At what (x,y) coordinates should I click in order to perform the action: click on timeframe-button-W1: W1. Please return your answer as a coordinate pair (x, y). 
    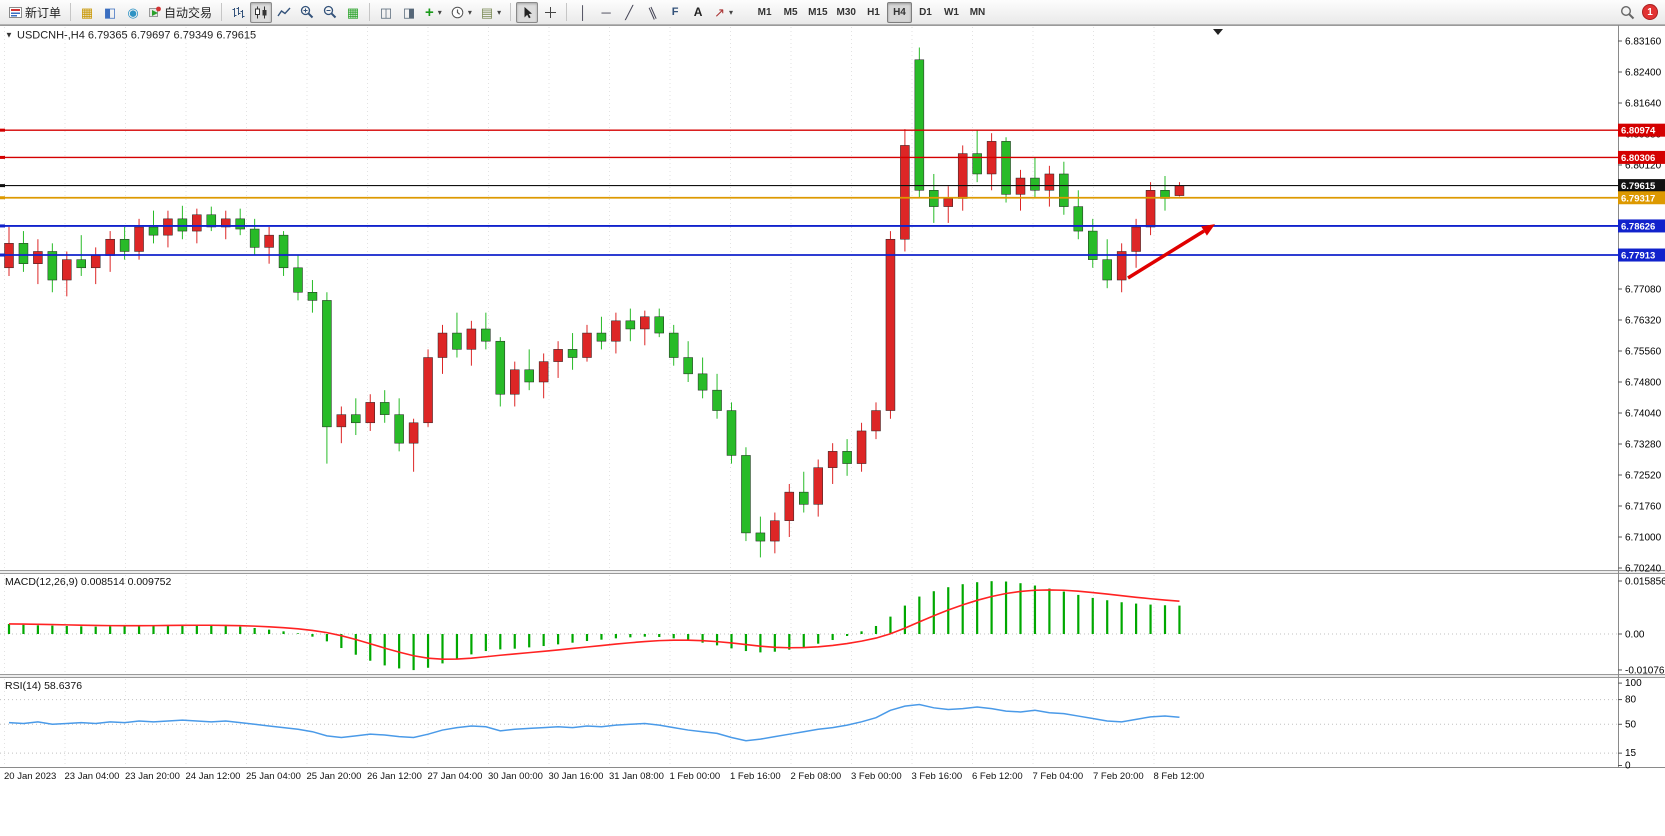
    Looking at the image, I should click on (951, 12).